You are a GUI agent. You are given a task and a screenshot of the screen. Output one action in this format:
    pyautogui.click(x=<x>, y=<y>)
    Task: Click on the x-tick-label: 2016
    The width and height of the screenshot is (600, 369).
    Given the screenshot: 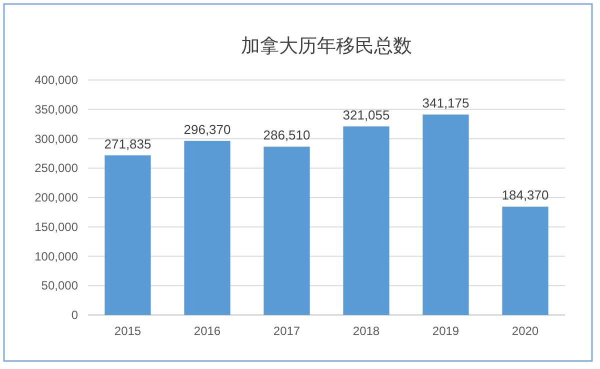 What is the action you would take?
    pyautogui.click(x=207, y=331)
    